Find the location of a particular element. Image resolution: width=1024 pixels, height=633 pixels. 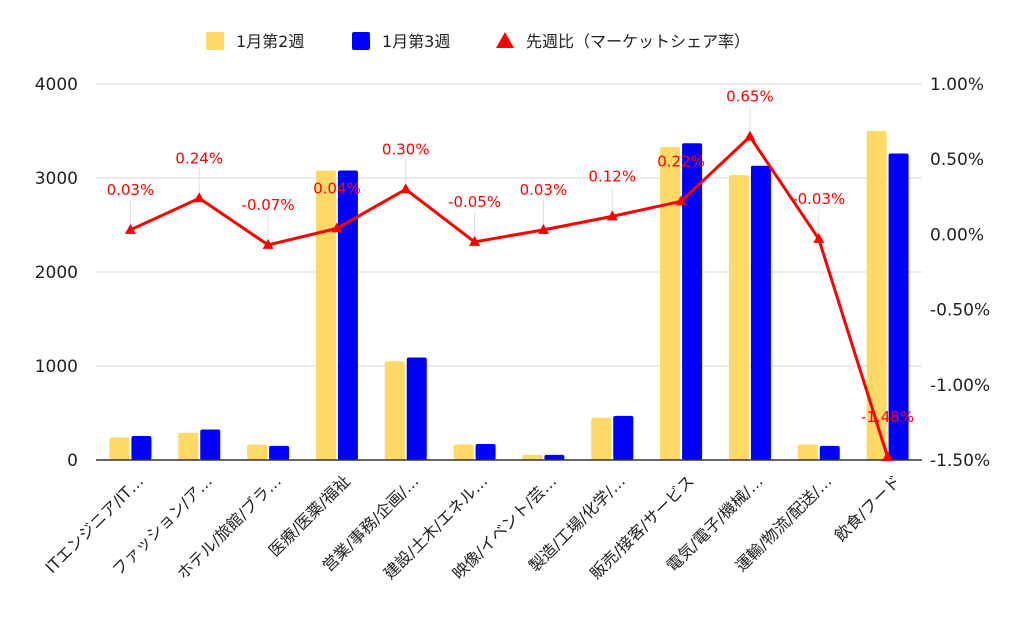

left-tick-label: 1000 is located at coordinates (56, 367).